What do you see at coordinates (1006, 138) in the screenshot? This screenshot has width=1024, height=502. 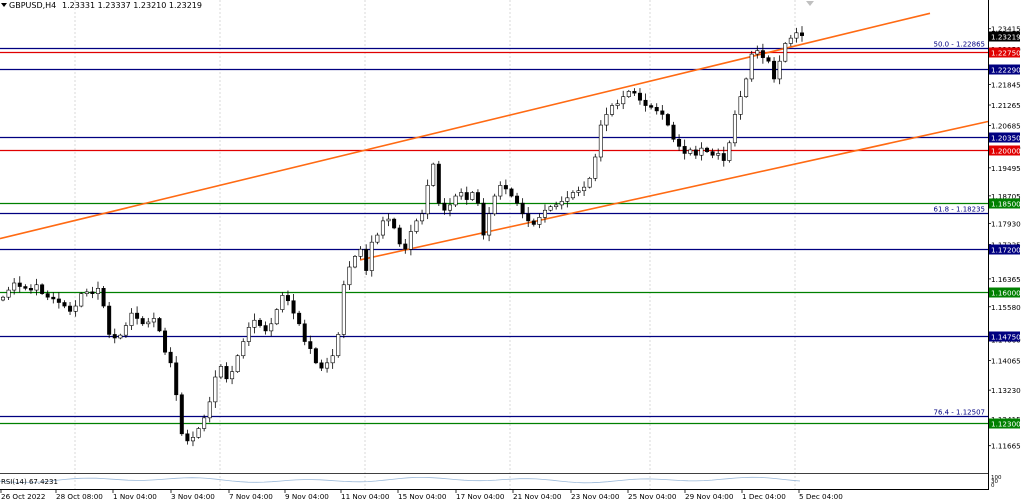 I see `level-tag-3: 1.20350` at bounding box center [1006, 138].